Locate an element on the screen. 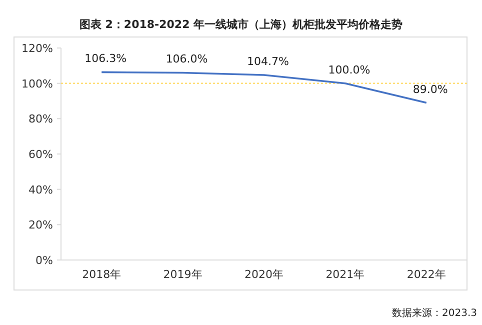 The width and height of the screenshot is (482, 325). x-tick-label: 2019年 is located at coordinates (182, 274).